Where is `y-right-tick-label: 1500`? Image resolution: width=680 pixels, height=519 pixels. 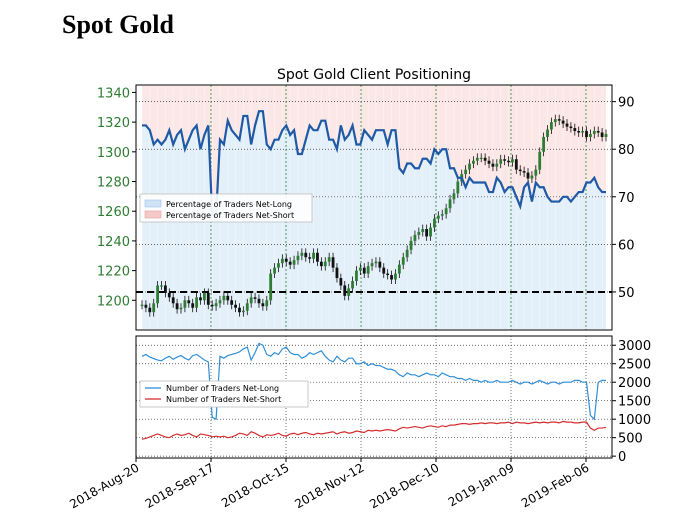
y-right-tick-label: 1500 is located at coordinates (634, 402).